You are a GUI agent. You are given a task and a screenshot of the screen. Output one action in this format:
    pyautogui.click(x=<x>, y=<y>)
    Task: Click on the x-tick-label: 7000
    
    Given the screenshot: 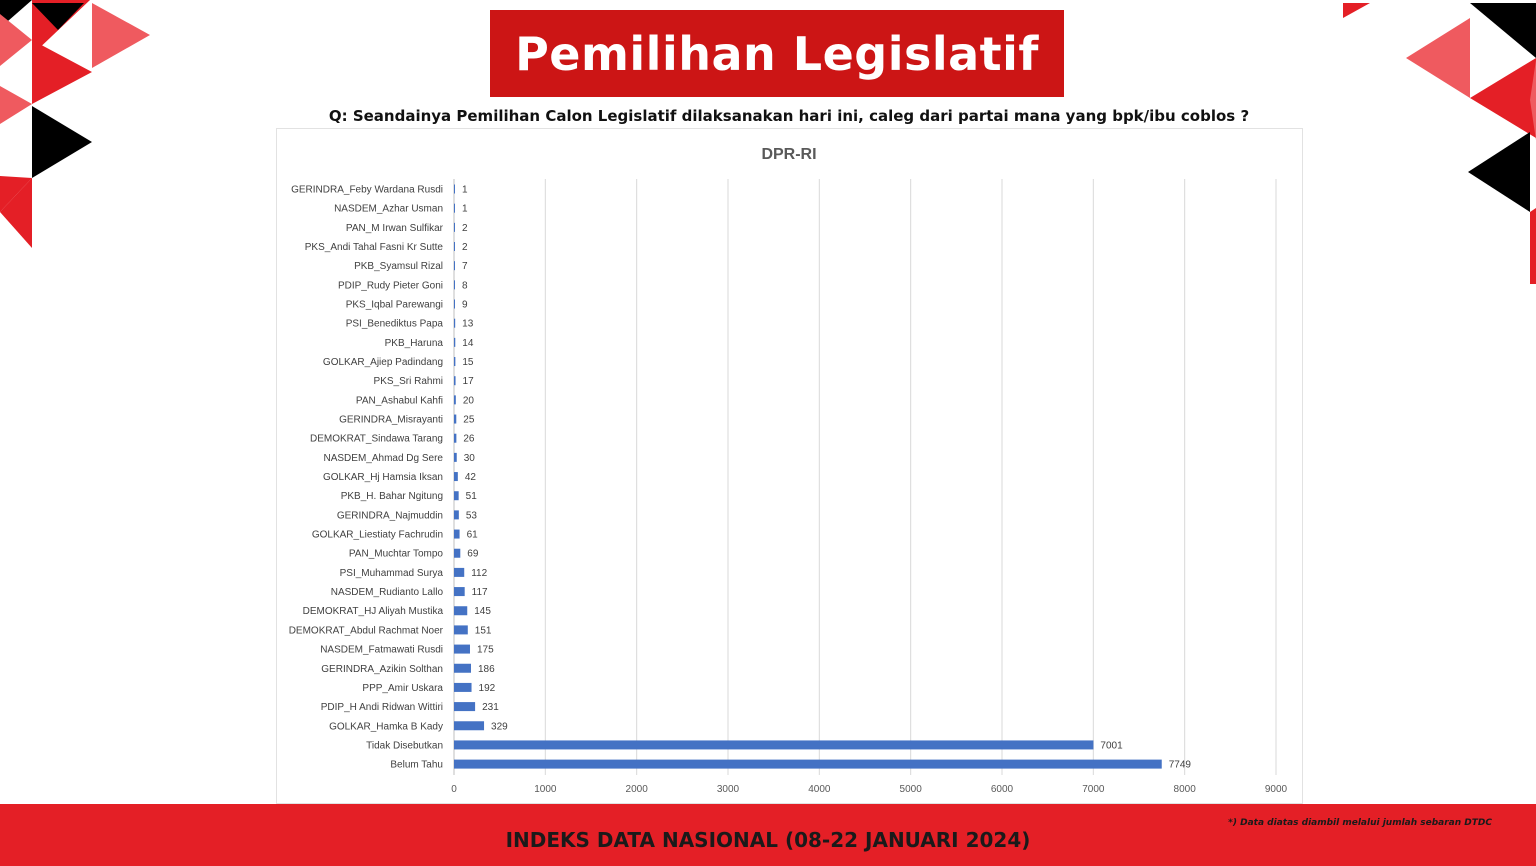 What is the action you would take?
    pyautogui.click(x=1093, y=789)
    